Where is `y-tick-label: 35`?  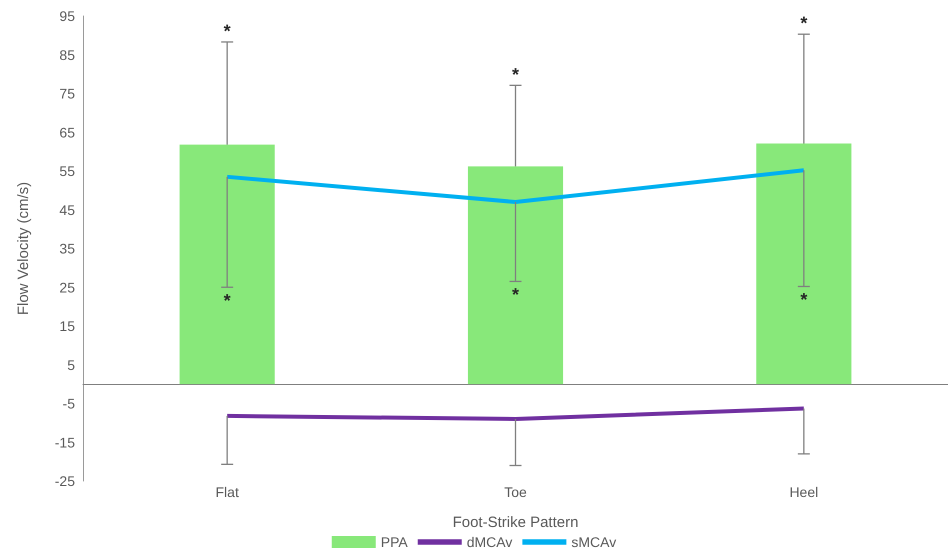
y-tick-label: 35 is located at coordinates (67, 248).